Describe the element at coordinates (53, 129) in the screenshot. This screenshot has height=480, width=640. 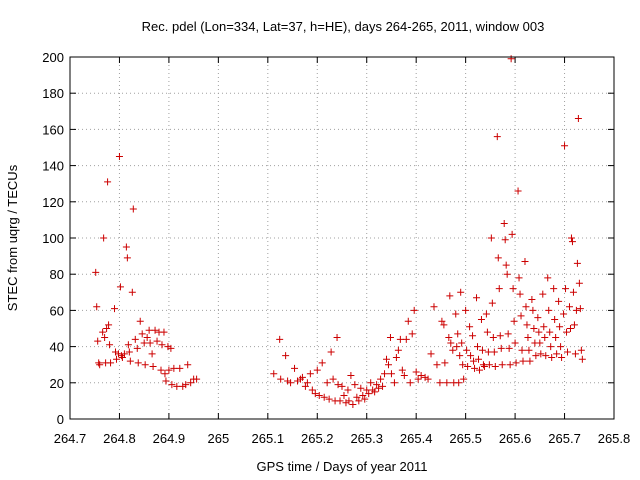
I see `y-tick-label: 160` at that location.